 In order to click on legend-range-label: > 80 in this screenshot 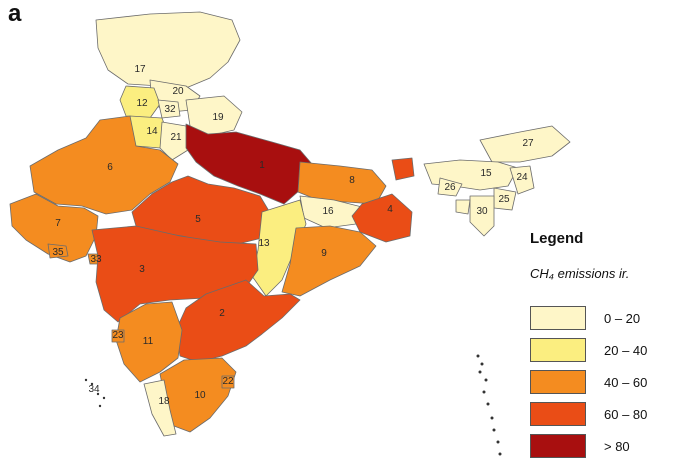, I will do `click(617, 446)`.